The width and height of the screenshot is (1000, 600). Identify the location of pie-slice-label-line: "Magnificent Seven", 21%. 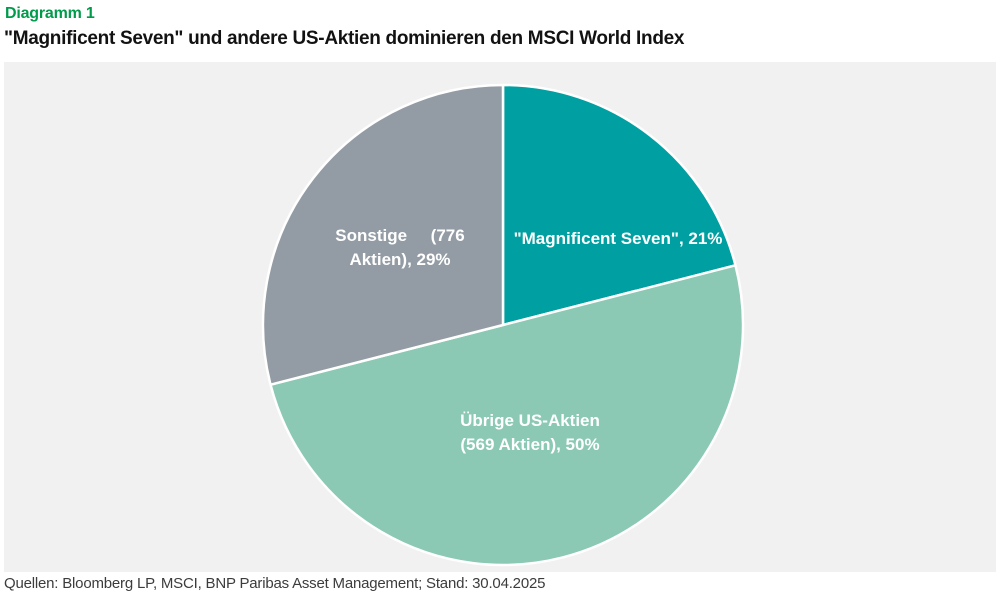
(618, 238).